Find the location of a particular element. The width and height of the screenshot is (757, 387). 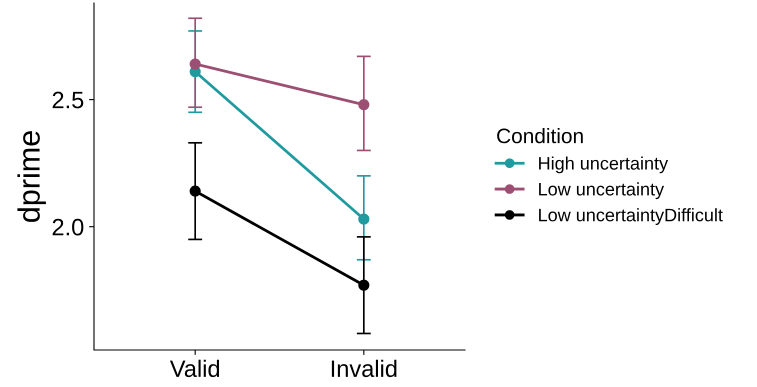

legend-title: Condition is located at coordinates (540, 136).